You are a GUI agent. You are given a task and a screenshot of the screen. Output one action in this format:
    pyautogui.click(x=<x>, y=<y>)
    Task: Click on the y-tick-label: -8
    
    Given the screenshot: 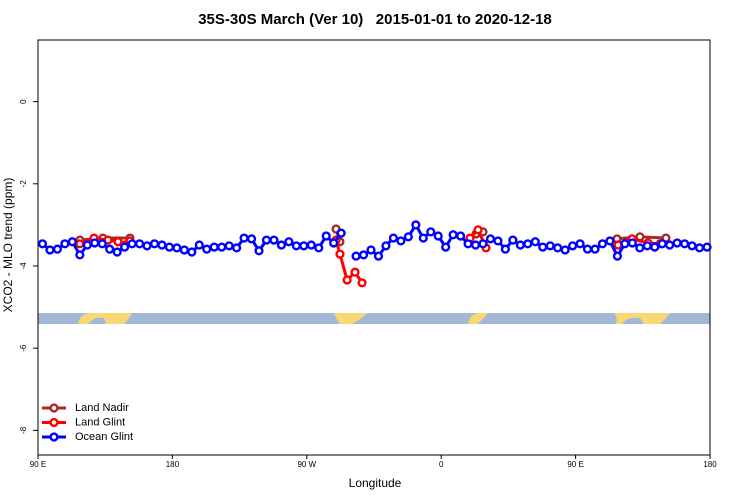 What is the action you would take?
    pyautogui.click(x=23, y=430)
    